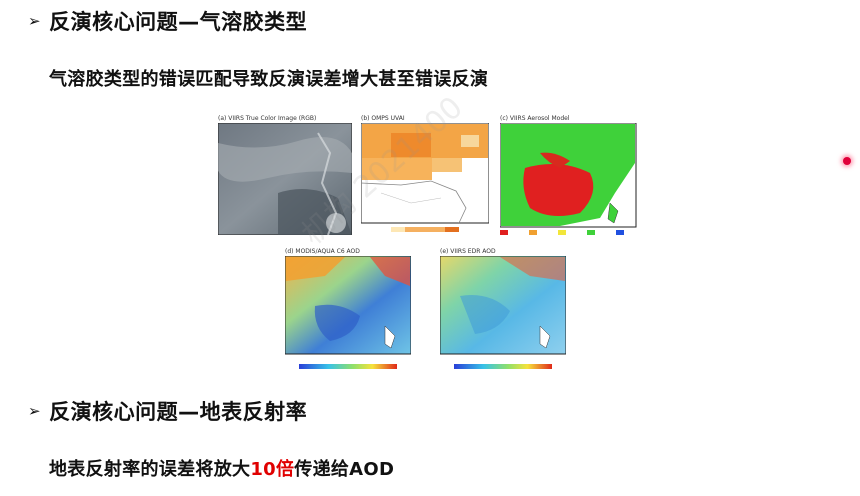 The width and height of the screenshot is (860, 496). I want to click on section1-subtitle: 气溶胶类型的错误匹配导致反演误差增大甚至错误反演, so click(268, 78).